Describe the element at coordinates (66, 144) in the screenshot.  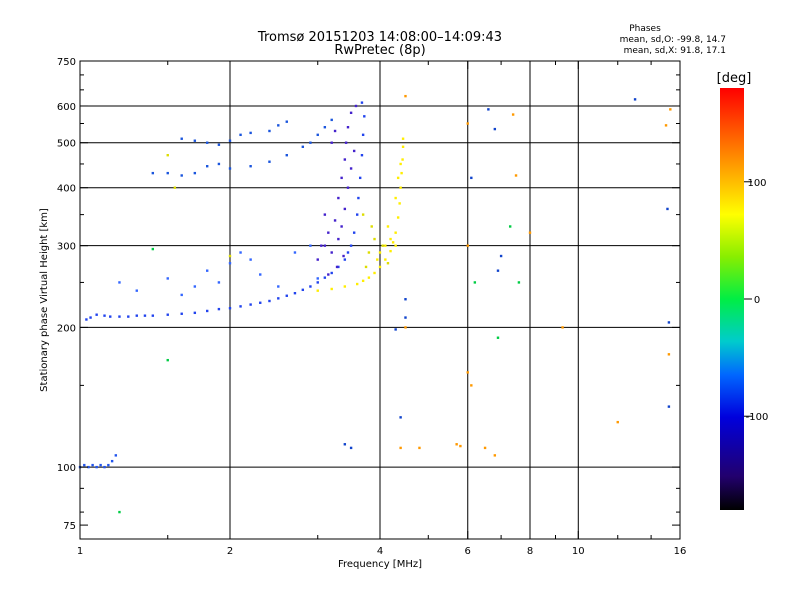
I see `y-tick-label: 500` at that location.